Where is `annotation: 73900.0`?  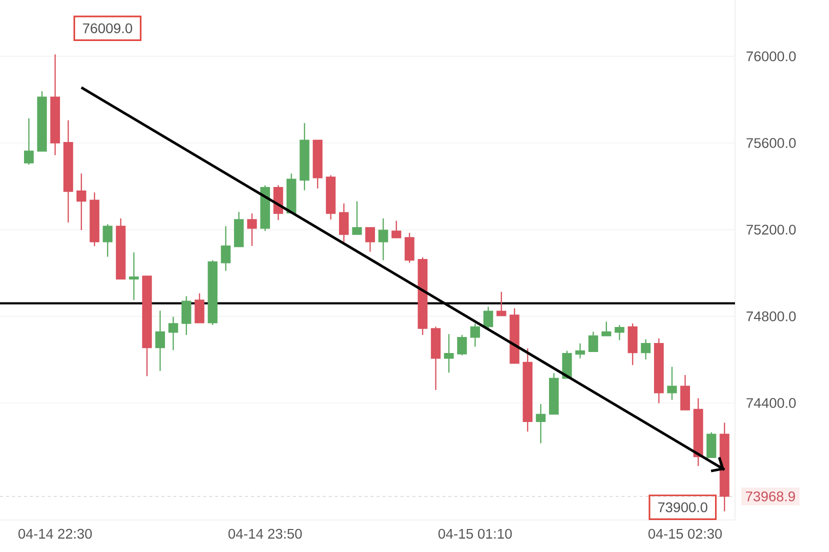
annotation: 73900.0 is located at coordinates (683, 507).